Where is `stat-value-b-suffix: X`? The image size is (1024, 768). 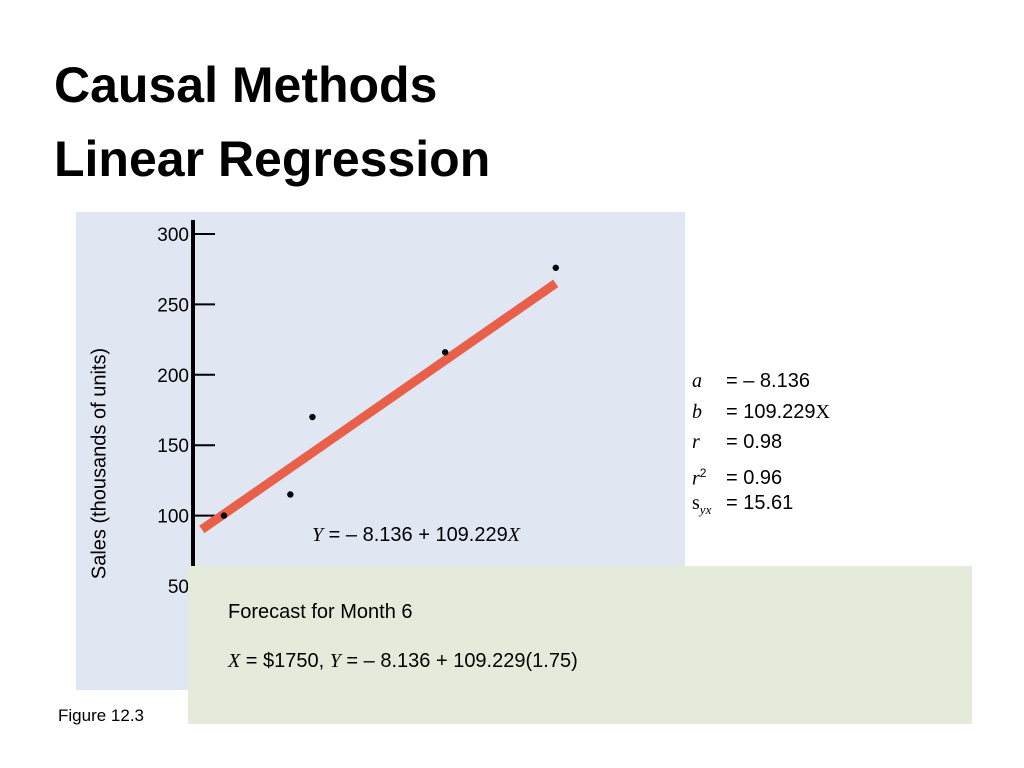 stat-value-b-suffix: X is located at coordinates (822, 411).